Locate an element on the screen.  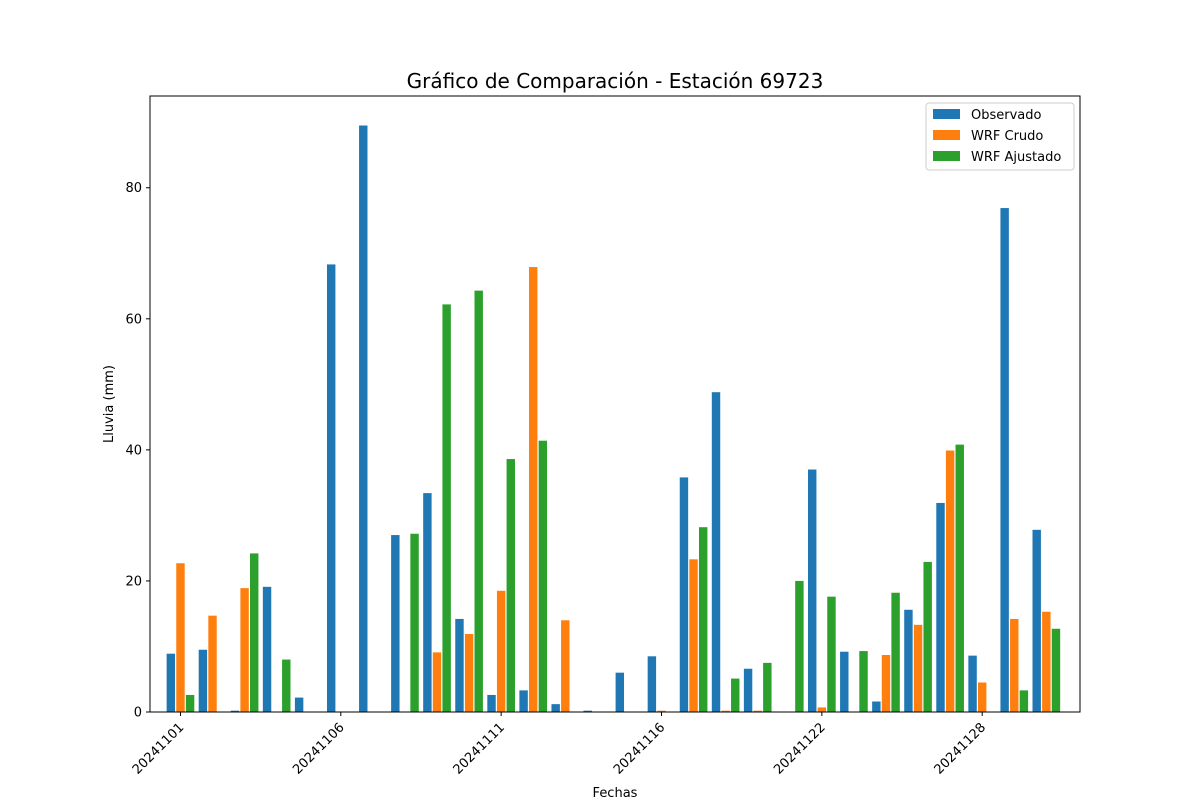
x-tick-label: 20241111 is located at coordinates (479, 748).